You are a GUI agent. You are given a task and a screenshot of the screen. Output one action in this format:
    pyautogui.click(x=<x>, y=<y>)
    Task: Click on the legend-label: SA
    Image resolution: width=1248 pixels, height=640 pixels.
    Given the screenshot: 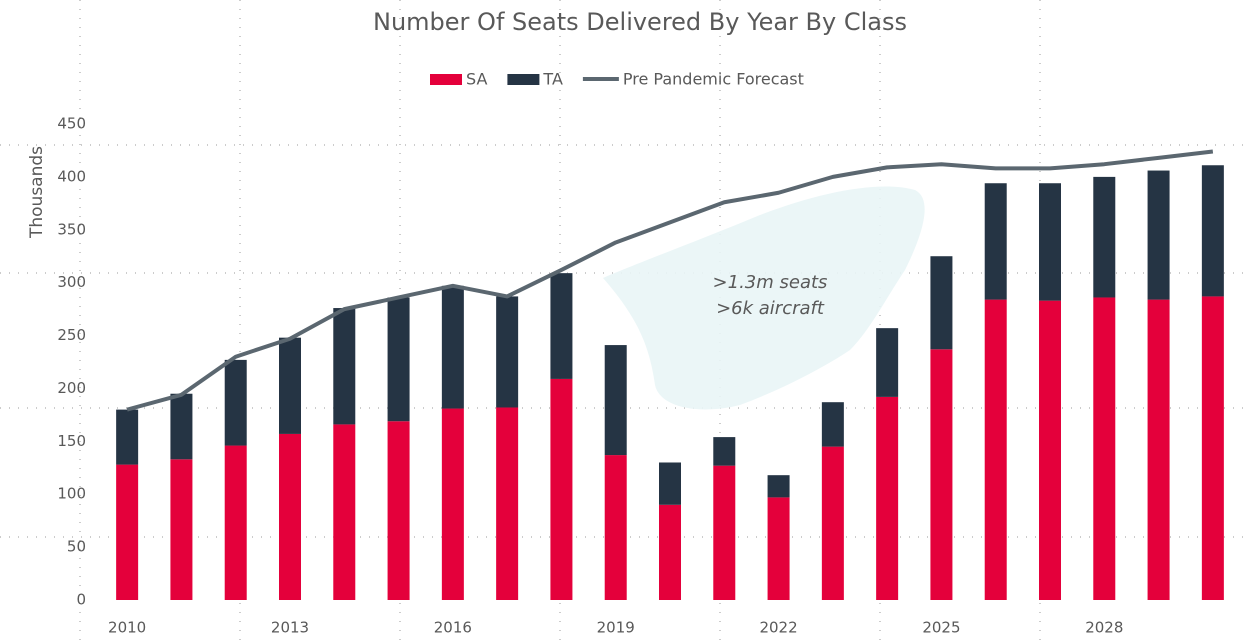 What is the action you would take?
    pyautogui.click(x=476, y=79)
    